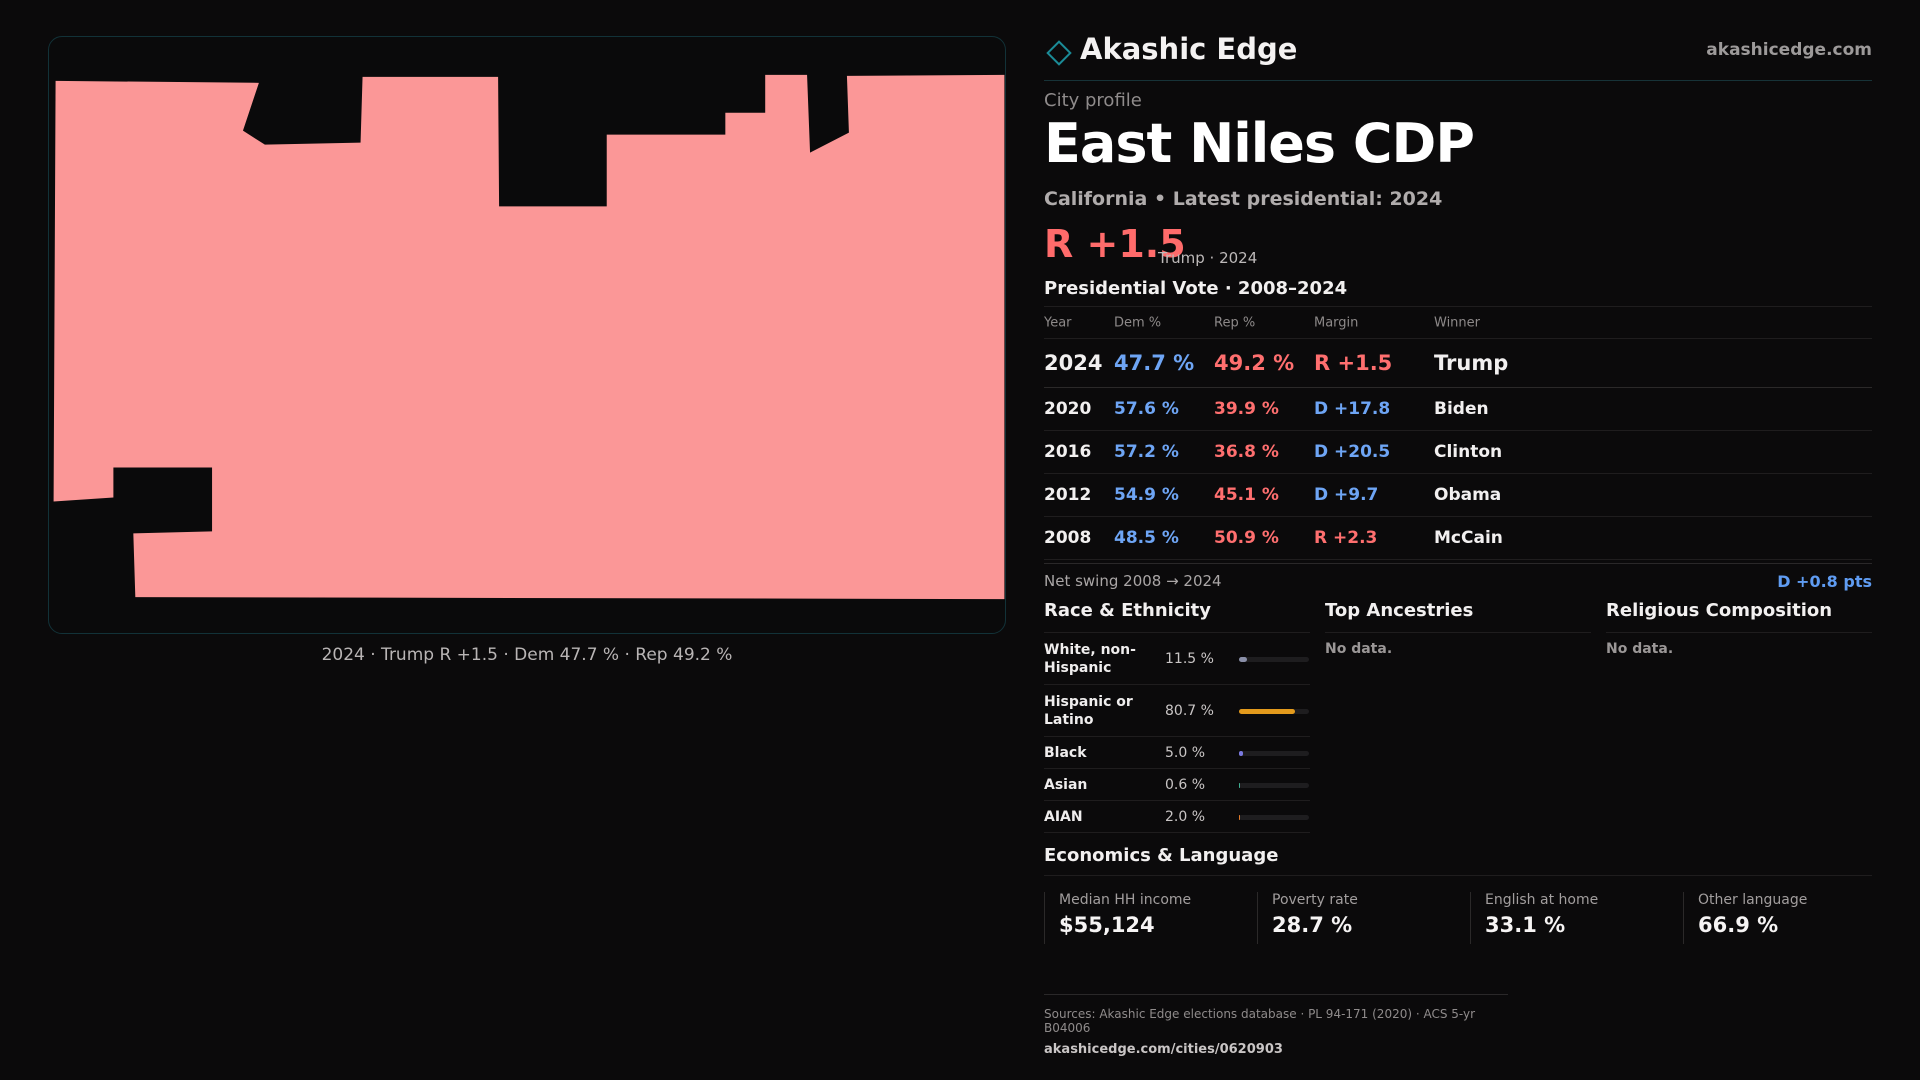 This screenshot has width=1920, height=1080. Describe the element at coordinates (1189, 658) in the screenshot. I see `race-pct: 11.5 %` at that location.